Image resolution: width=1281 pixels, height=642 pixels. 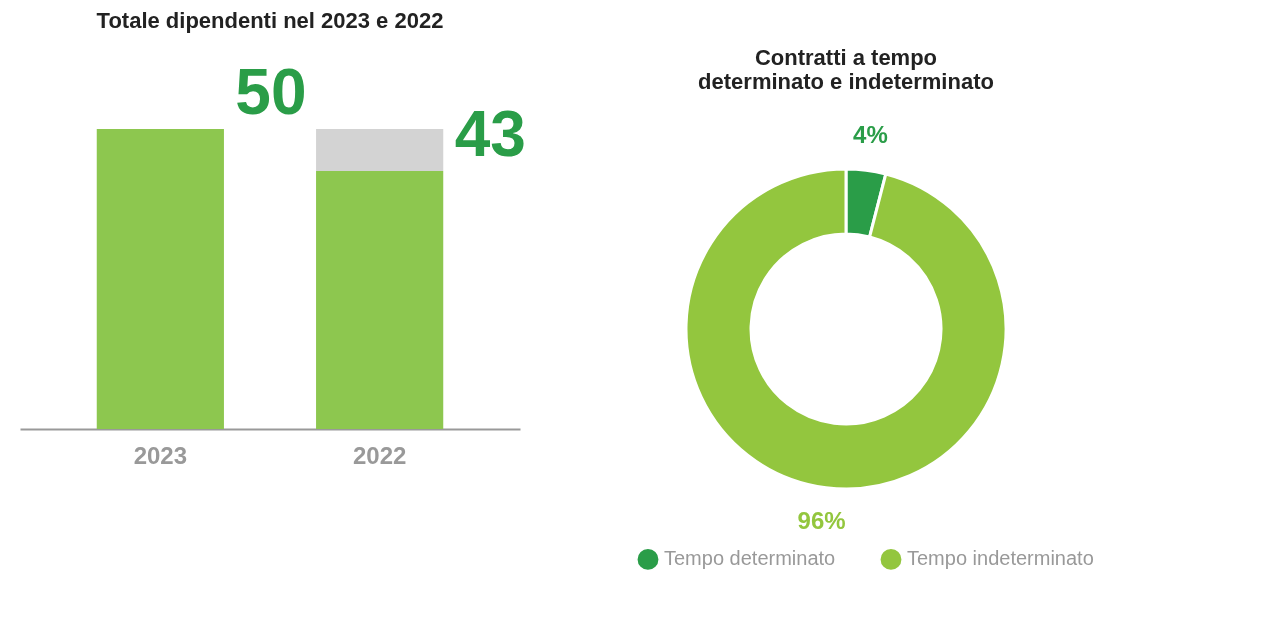 What do you see at coordinates (821, 521) in the screenshot?
I see `data-label: 96%` at bounding box center [821, 521].